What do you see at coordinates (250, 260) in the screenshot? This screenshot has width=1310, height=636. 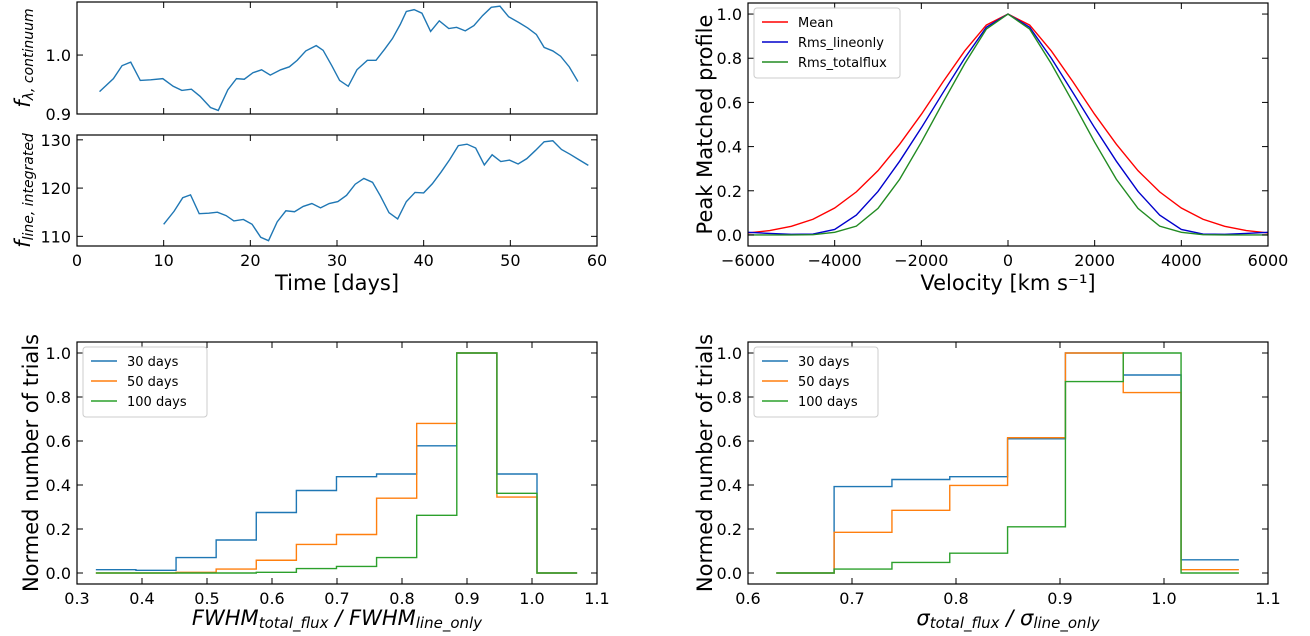 I see `x-tick-label: 20` at bounding box center [250, 260].